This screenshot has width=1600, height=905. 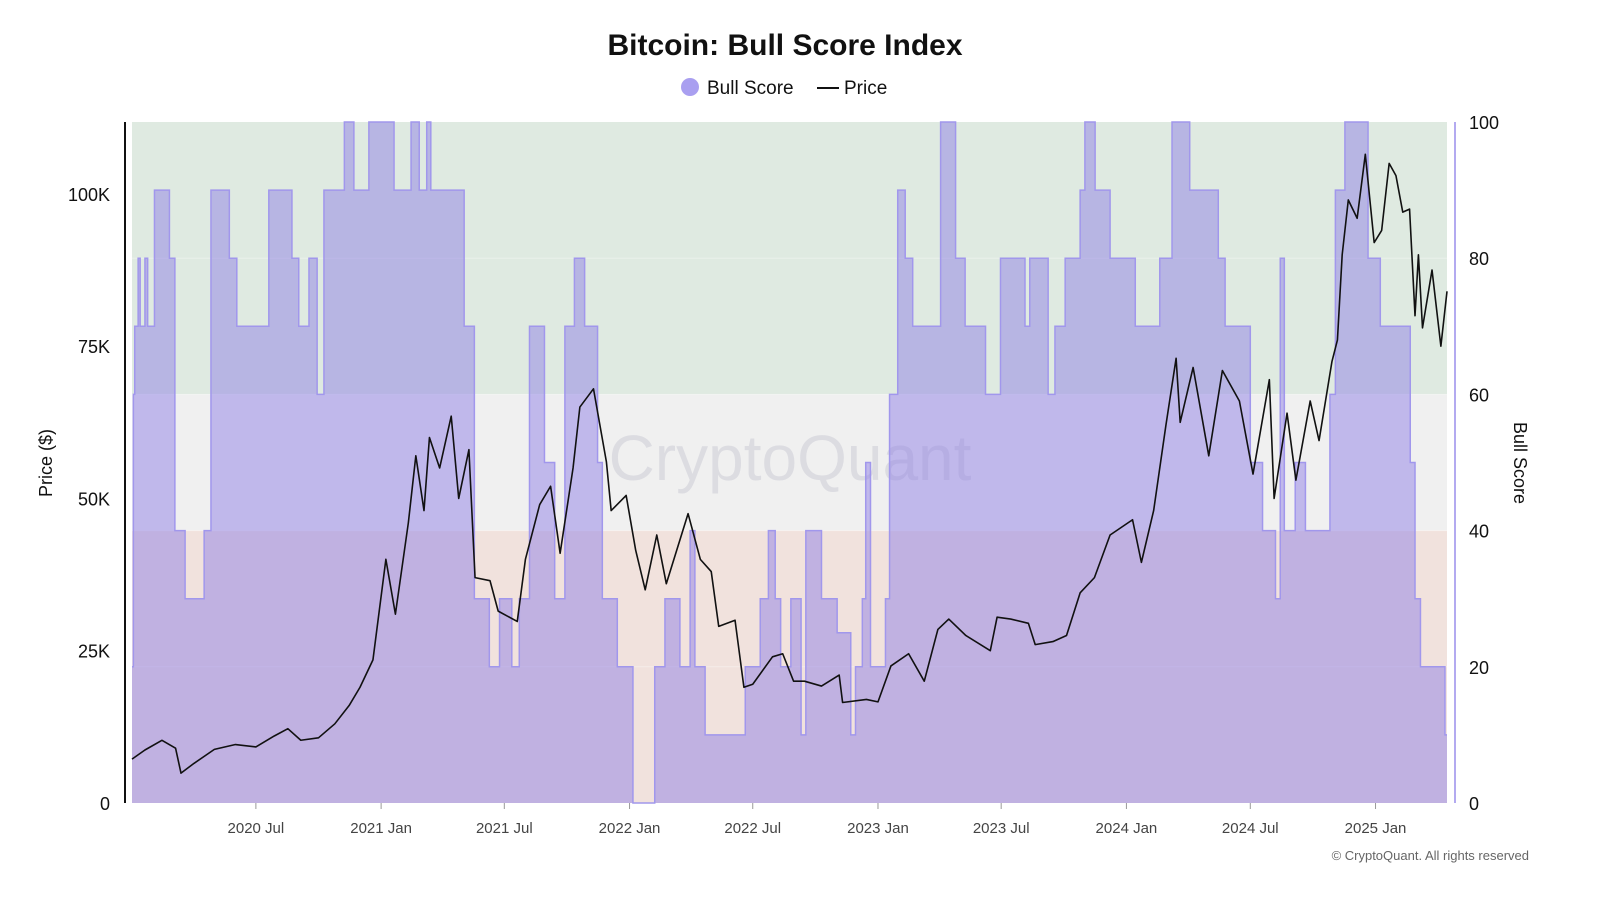 I want to click on legend-bull-score-marker, so click(x=690, y=87).